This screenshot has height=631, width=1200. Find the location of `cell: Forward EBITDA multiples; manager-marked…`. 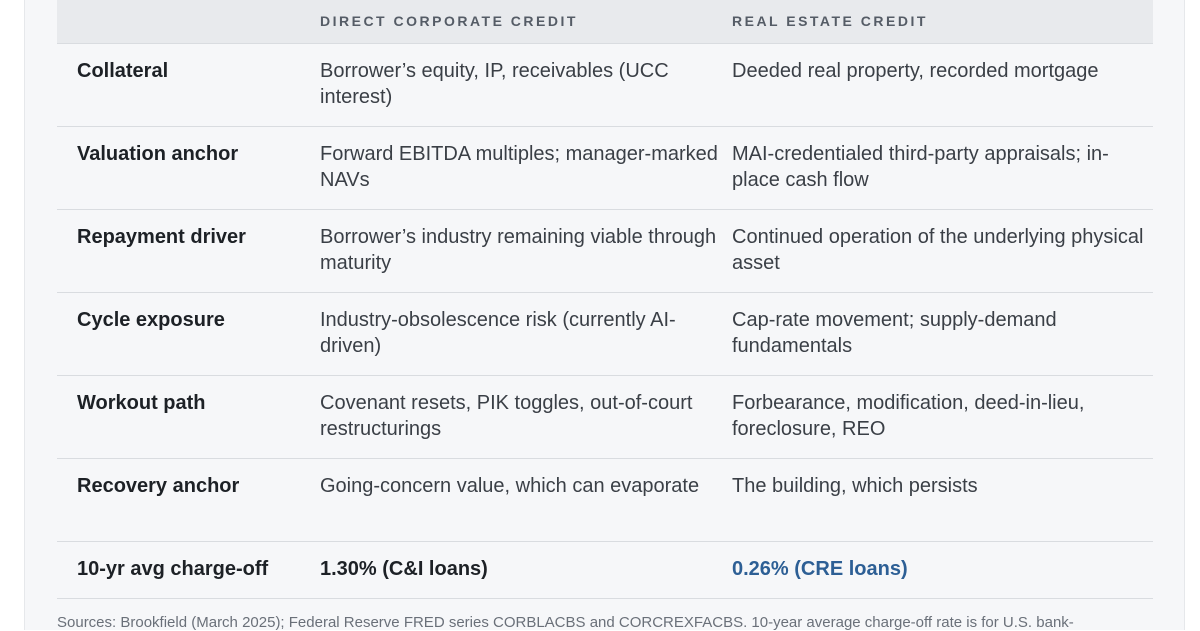

cell: Forward EBITDA multiples; manager-marked… is located at coordinates (526, 168).